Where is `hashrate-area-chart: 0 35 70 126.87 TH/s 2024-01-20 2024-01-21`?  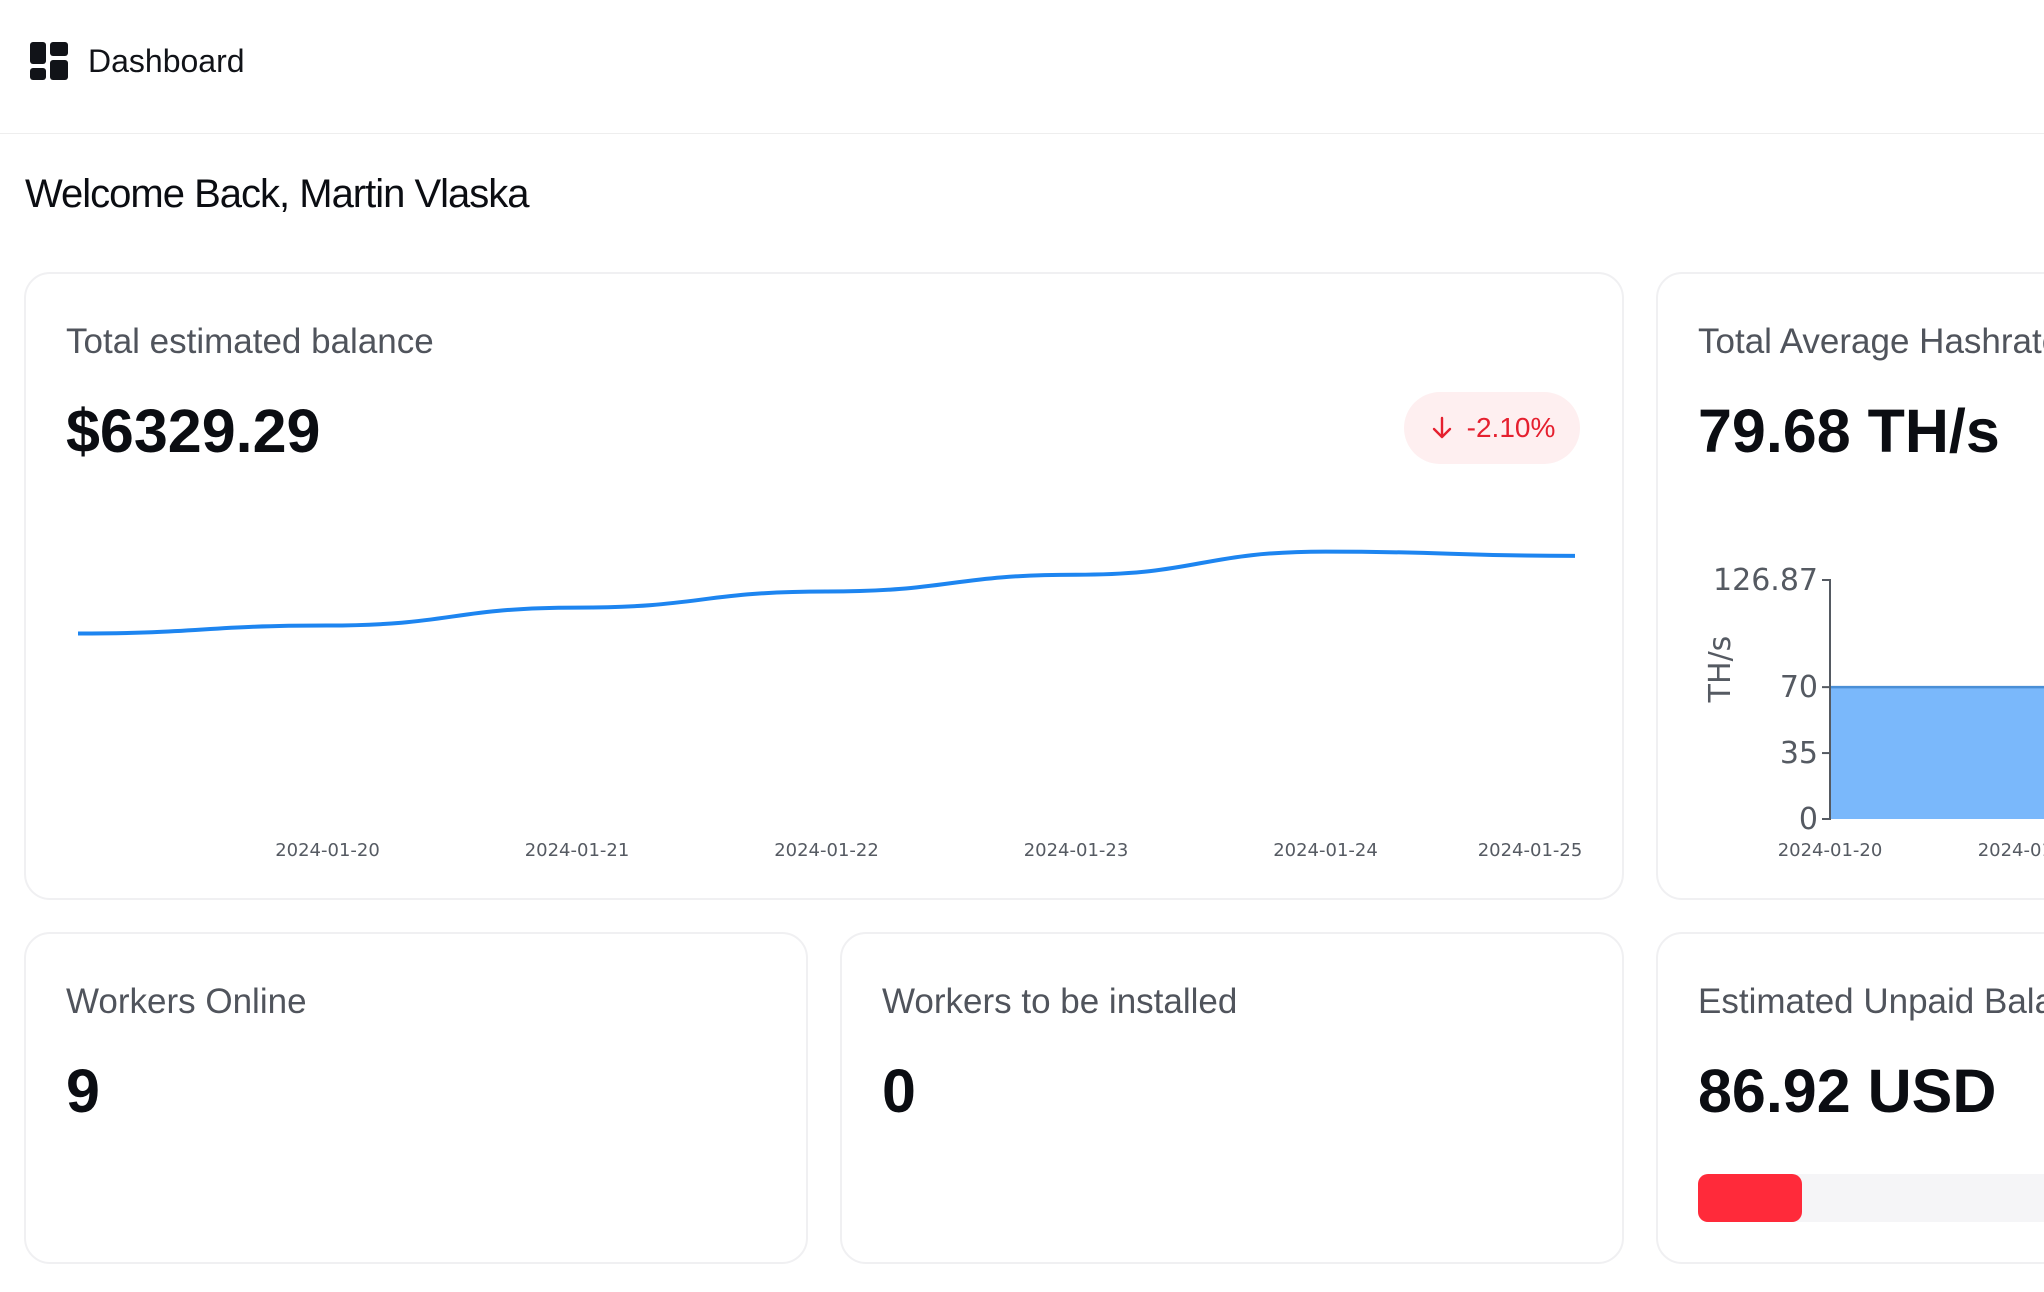
hashrate-area-chart: 0 35 70 126.87 TH/s 2024-01-20 2024-01-21 is located at coordinates (1873, 712).